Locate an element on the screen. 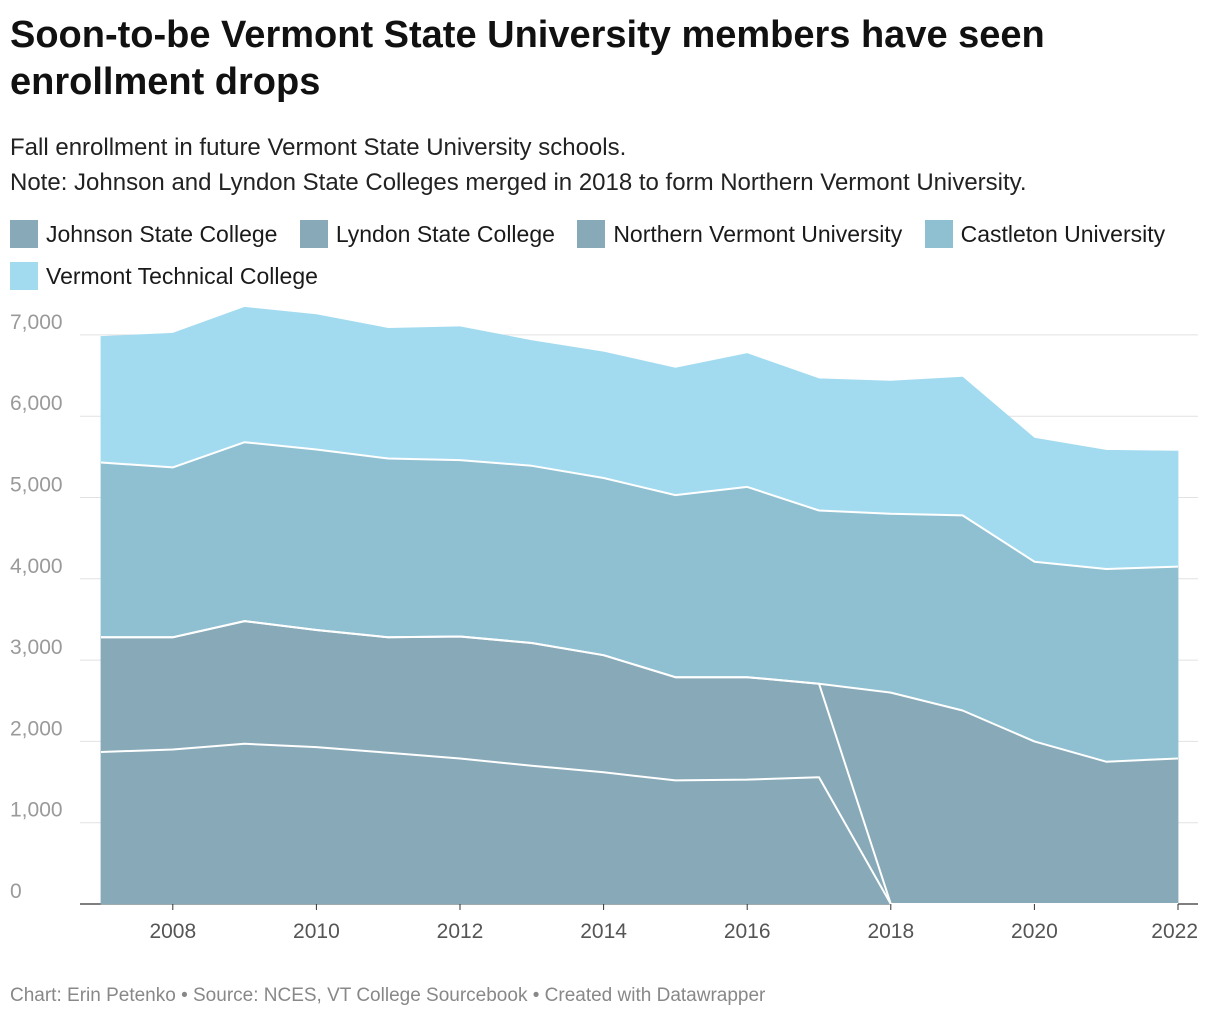  y-tick-label: 1,000 is located at coordinates (36, 810).